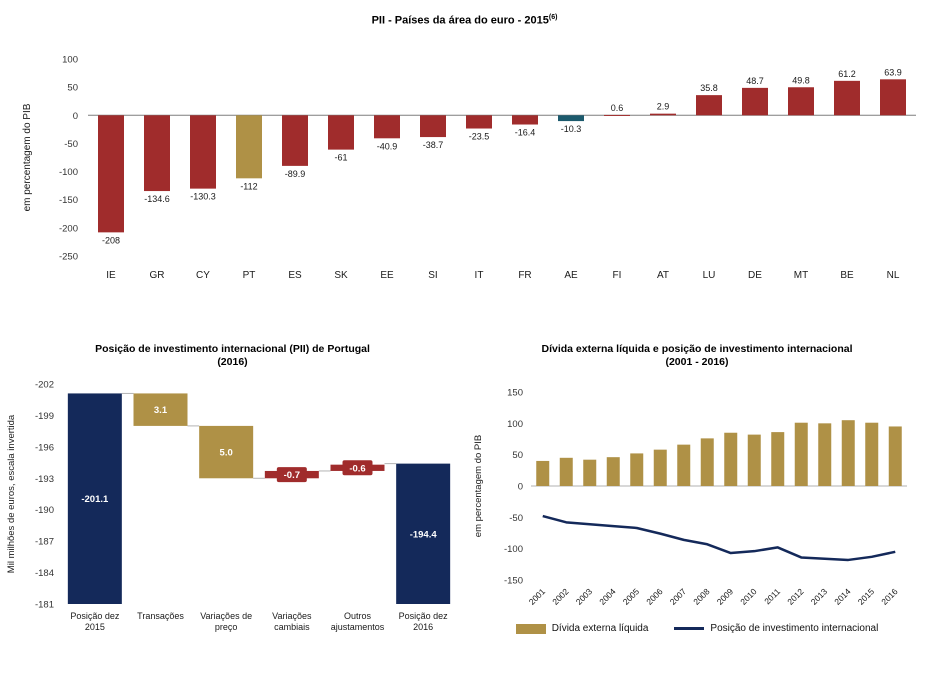 This screenshot has height=673, width=929. Describe the element at coordinates (157, 199) in the screenshot. I see `euro-bar-value-label: -134.6` at that location.